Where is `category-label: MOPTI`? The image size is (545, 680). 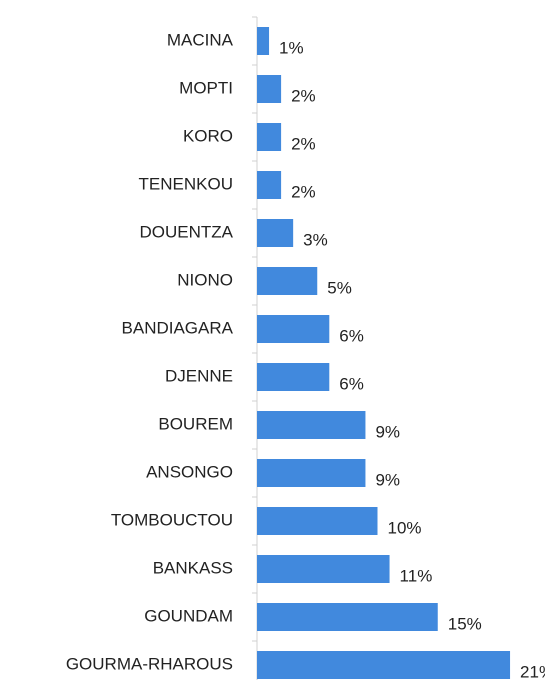 category-label: MOPTI is located at coordinates (206, 87).